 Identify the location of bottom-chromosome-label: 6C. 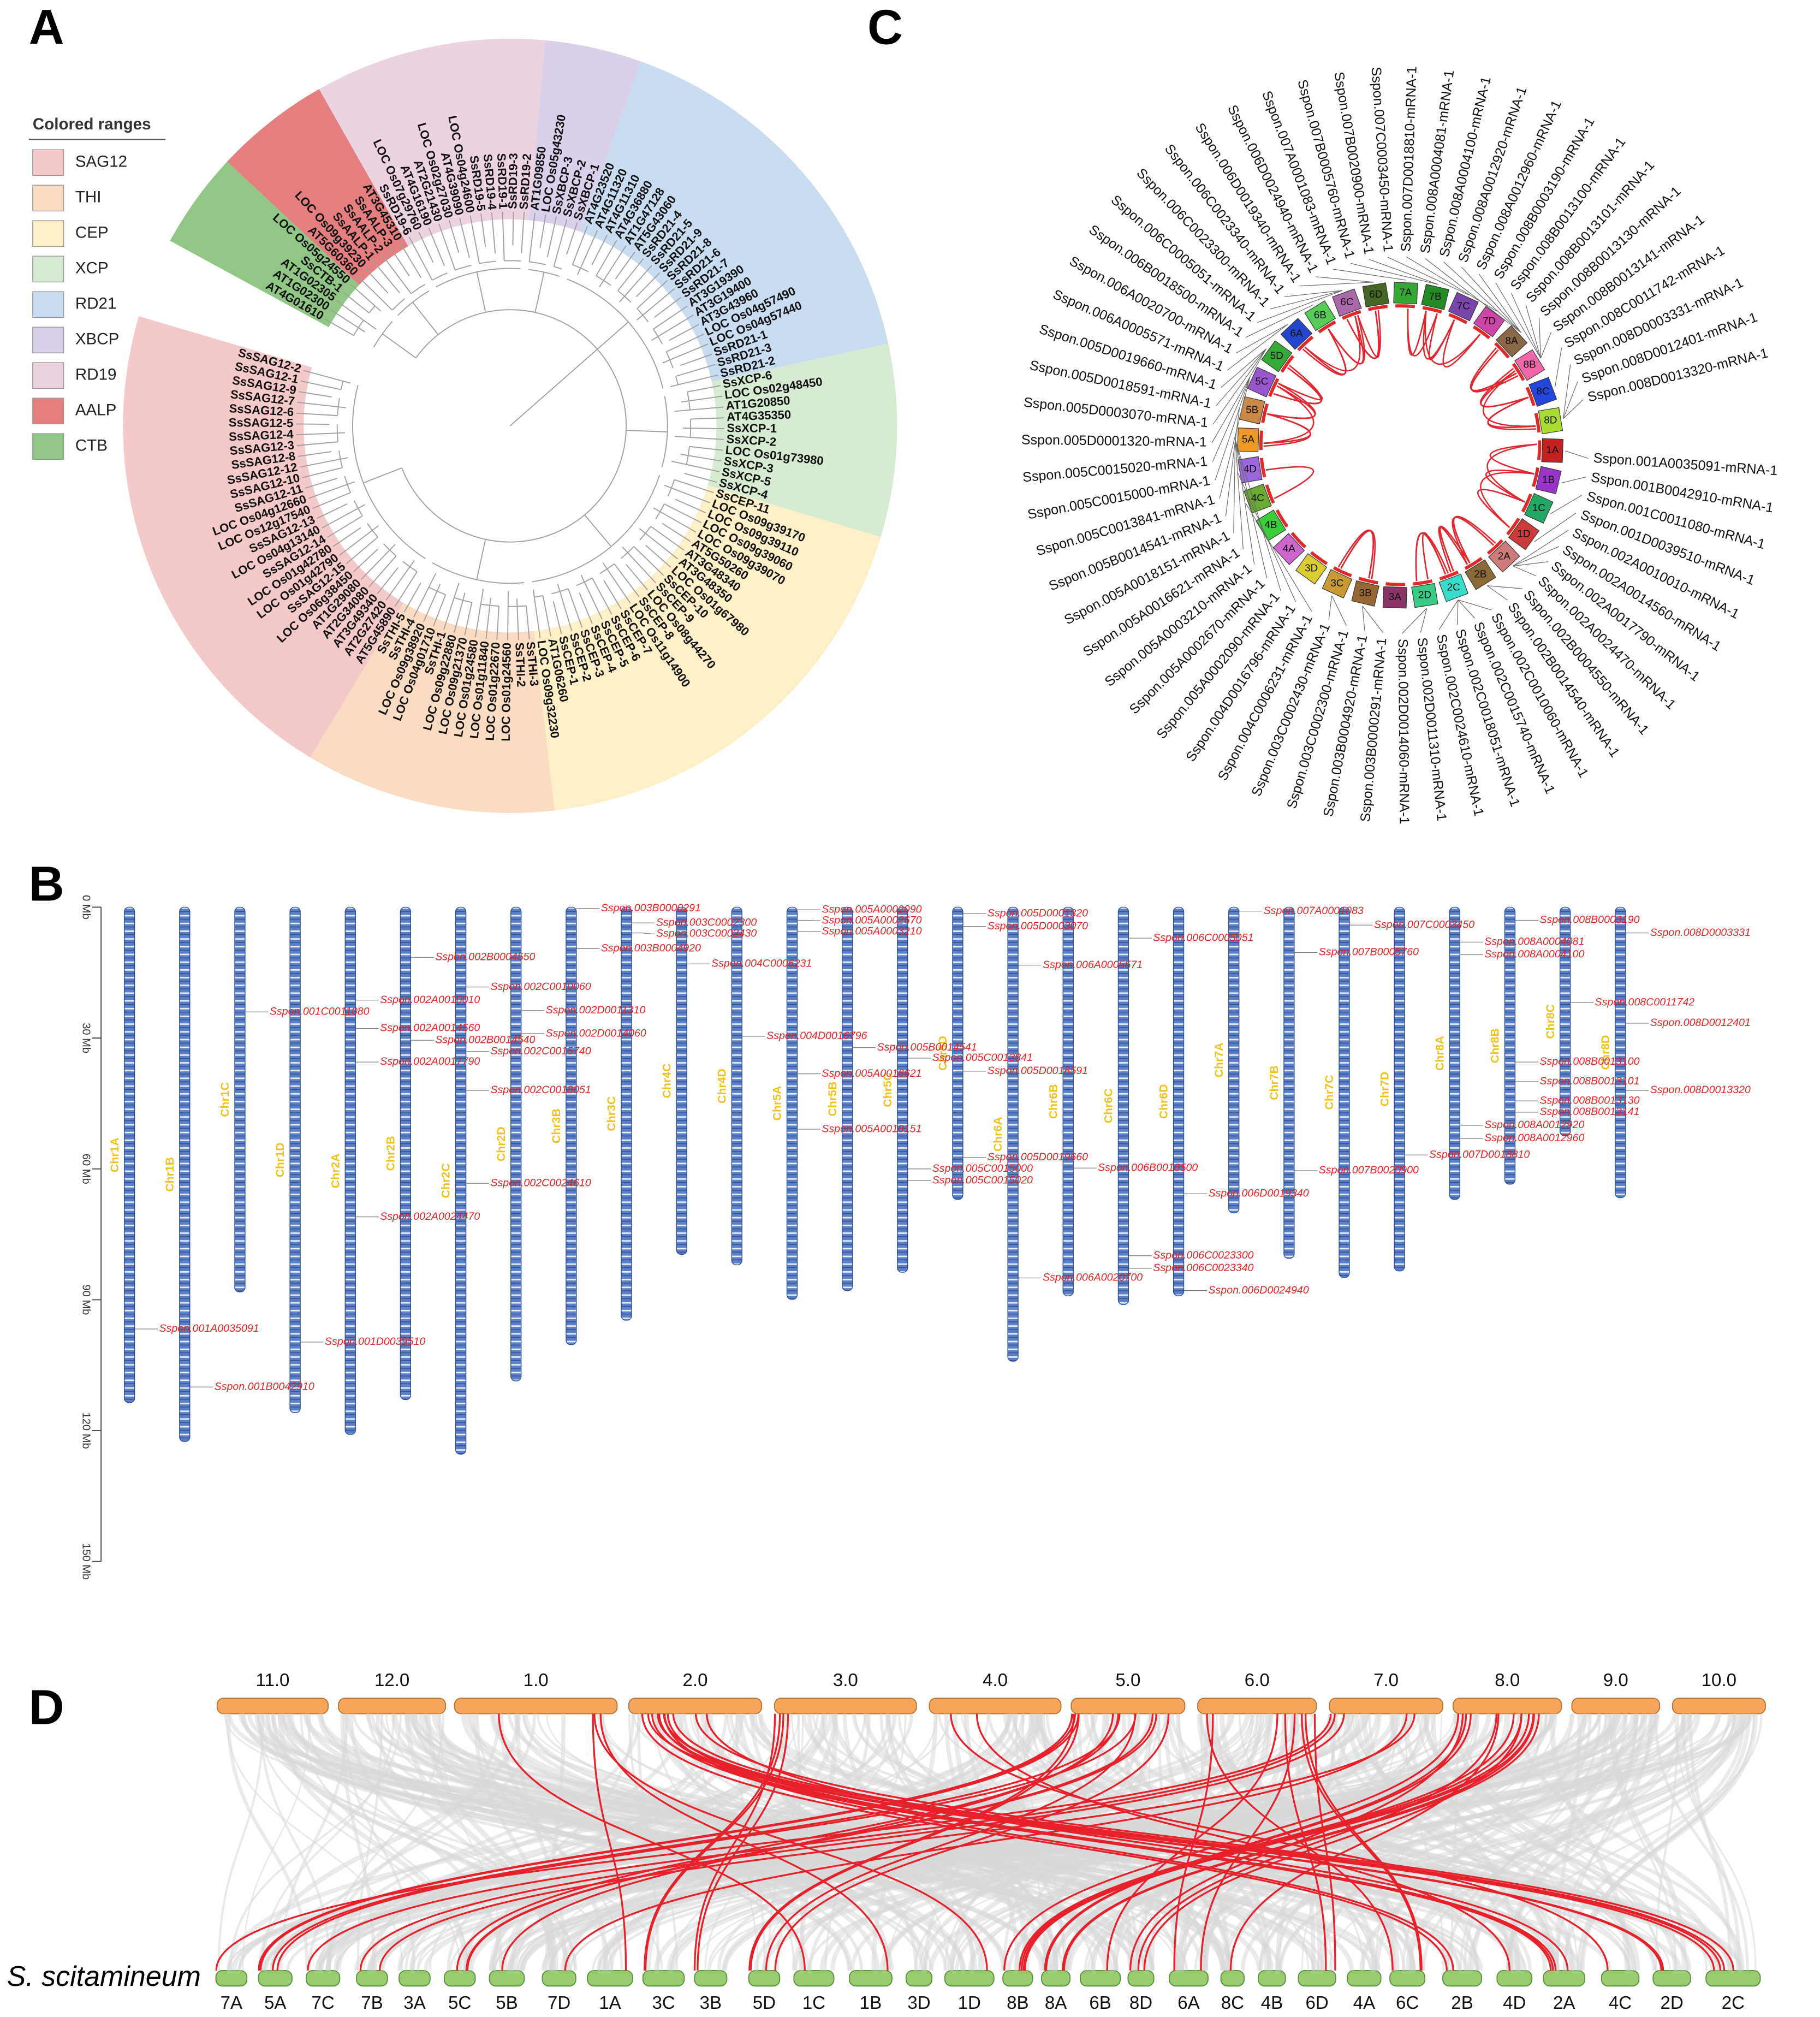
(1407, 2003).